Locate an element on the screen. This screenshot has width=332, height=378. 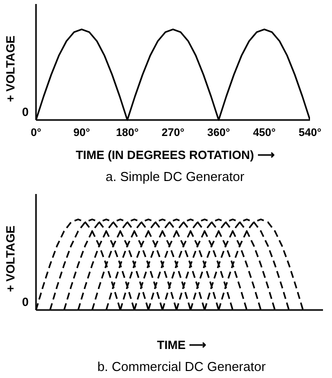
x-tick-label: 360° is located at coordinates (218, 132).